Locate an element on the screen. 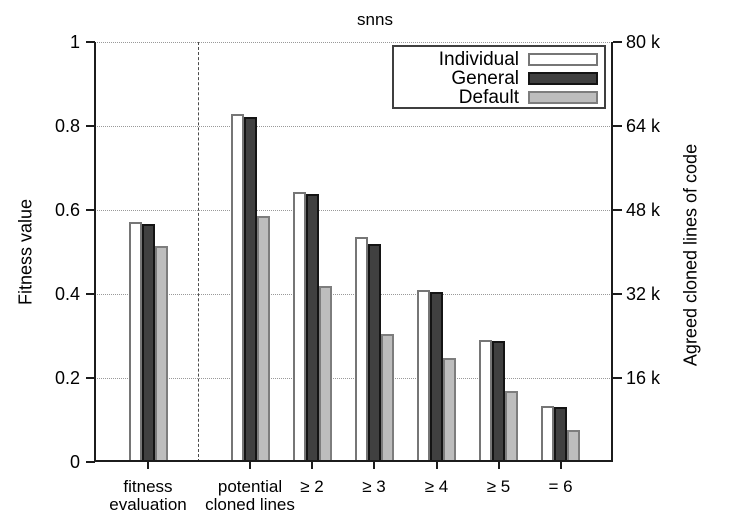  y-axis-tick-label-left: 0.4 is located at coordinates (67, 294).